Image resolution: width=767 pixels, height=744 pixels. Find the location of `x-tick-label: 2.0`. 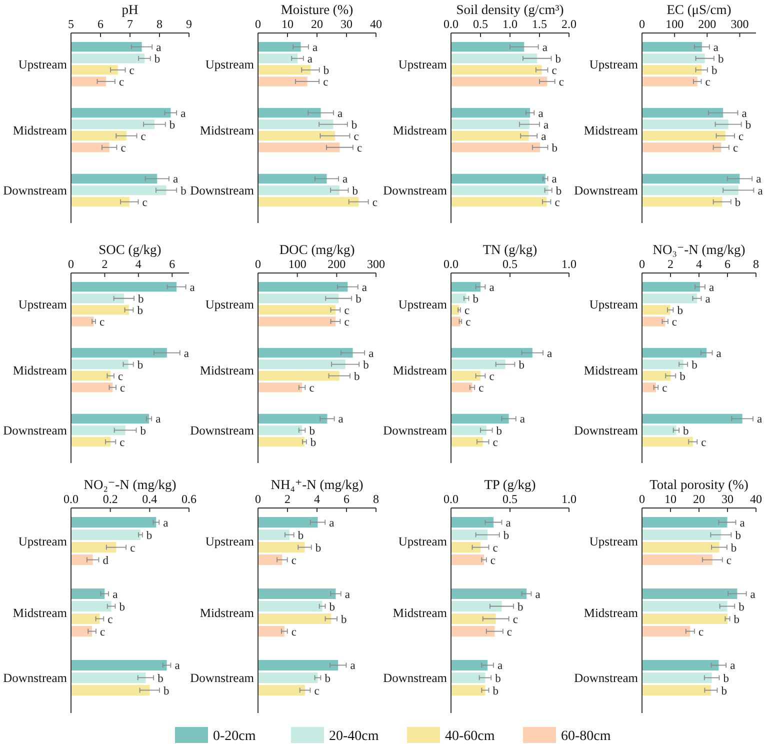

x-tick-label: 2.0 is located at coordinates (569, 24).